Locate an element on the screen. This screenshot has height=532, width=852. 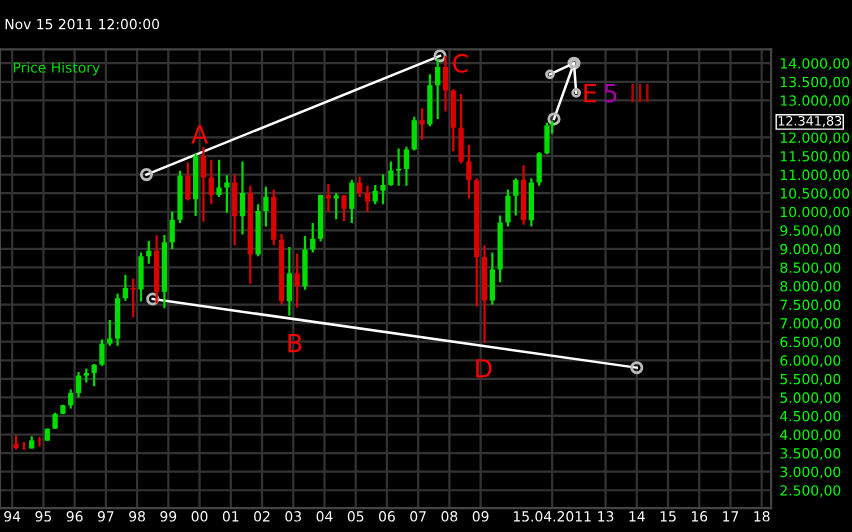
annotation: 5 is located at coordinates (610, 93).